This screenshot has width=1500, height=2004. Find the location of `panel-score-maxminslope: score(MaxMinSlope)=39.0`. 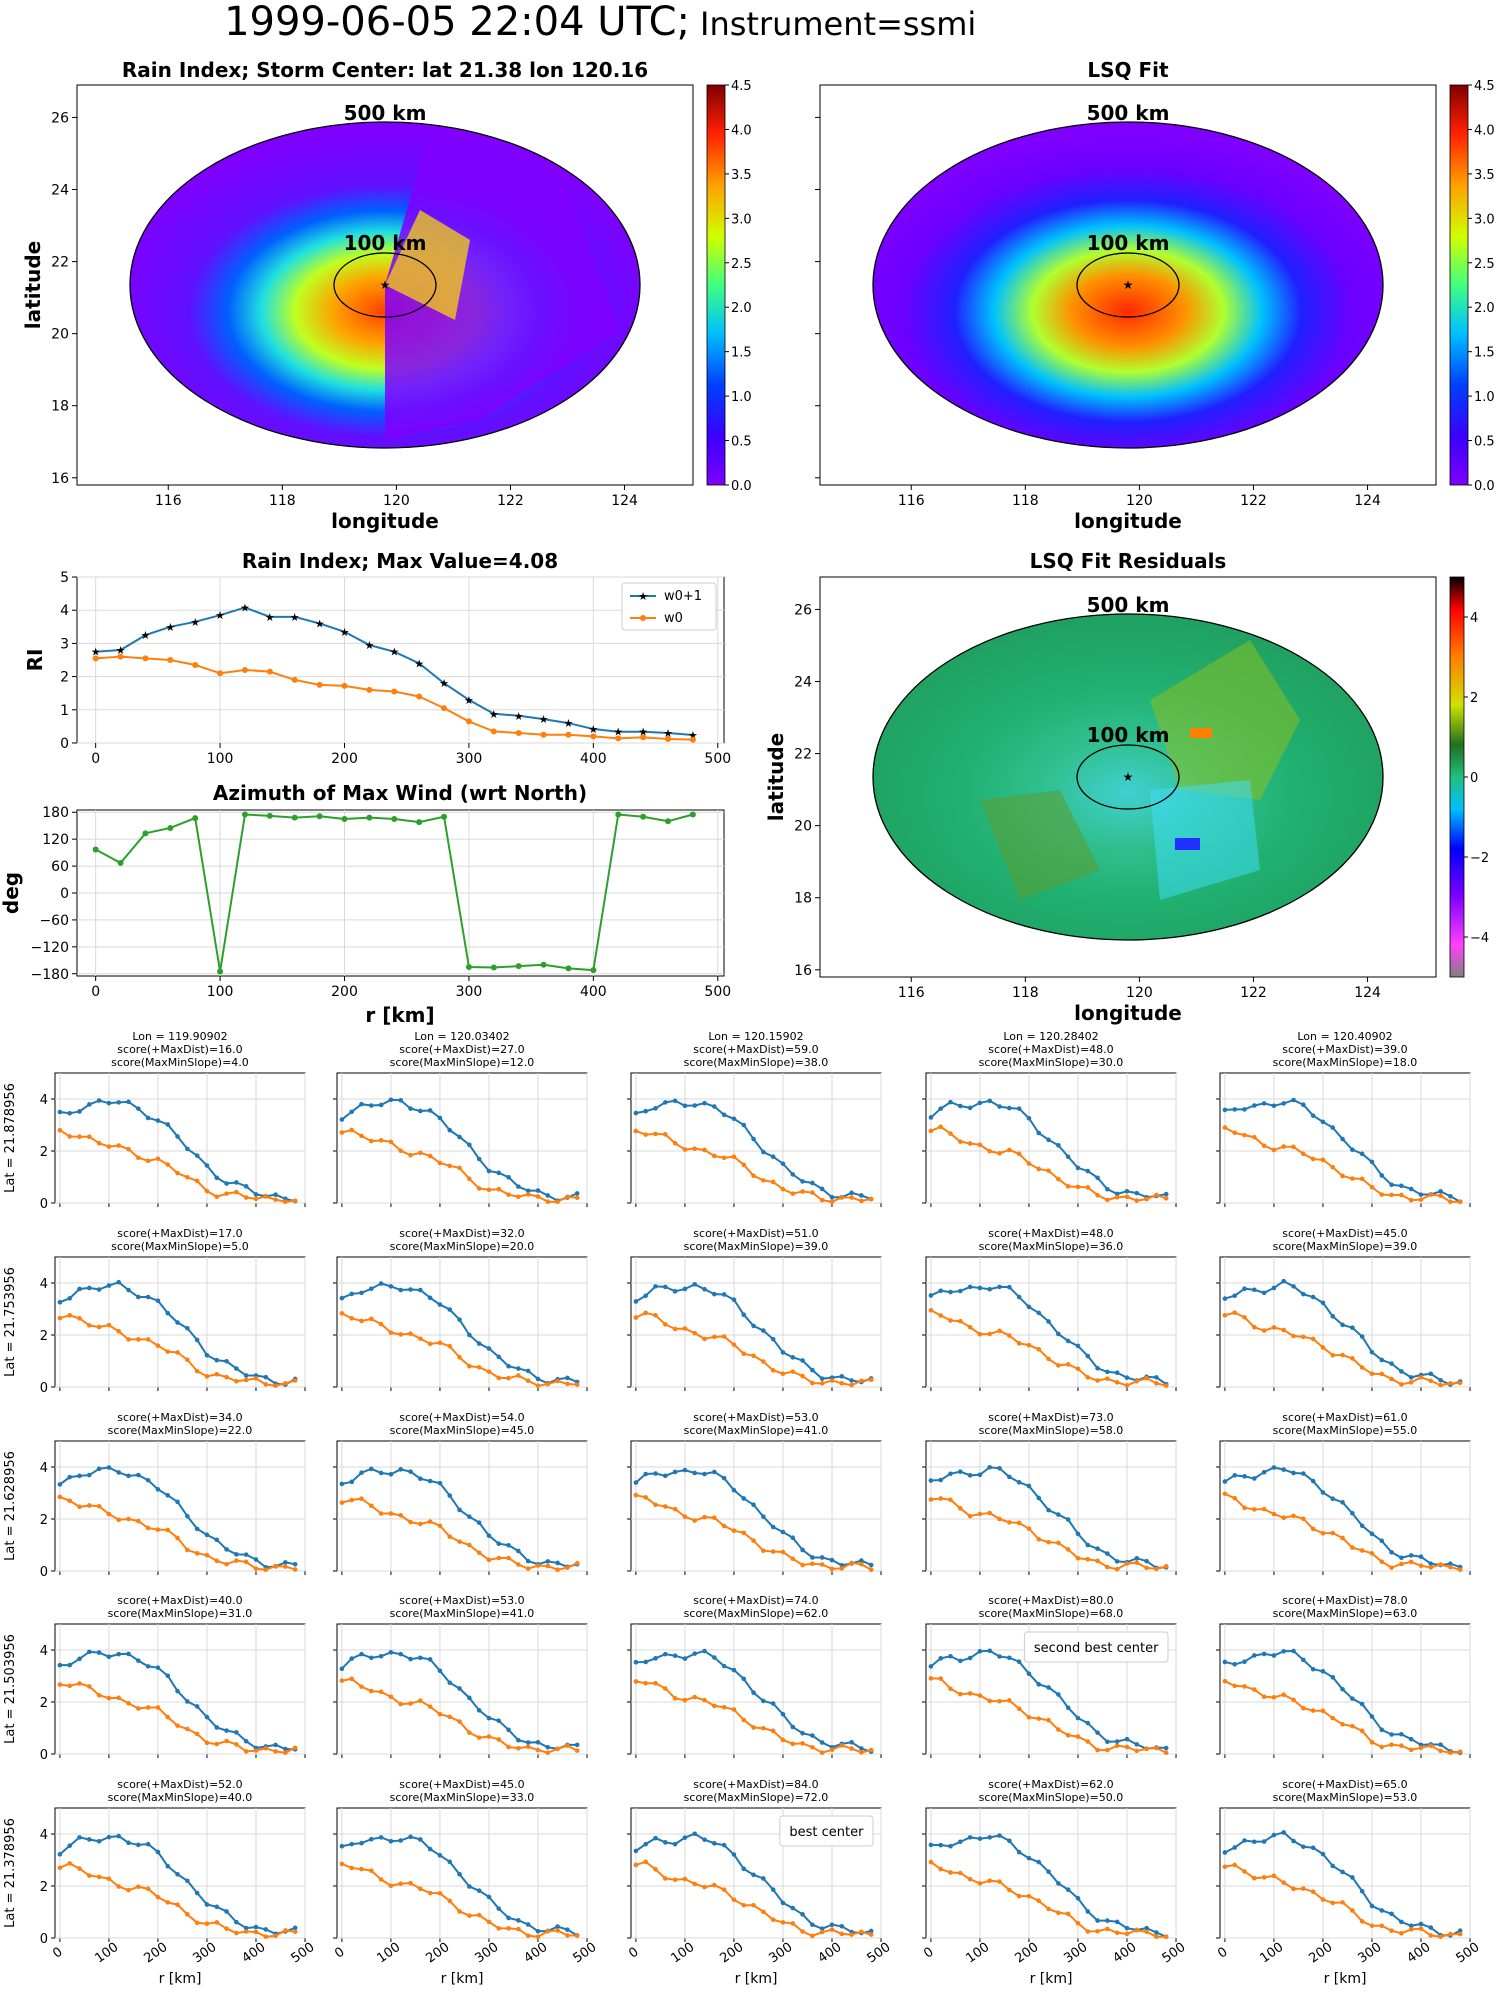

panel-score-maxminslope: score(MaxMinSlope)=39.0 is located at coordinates (756, 1246).